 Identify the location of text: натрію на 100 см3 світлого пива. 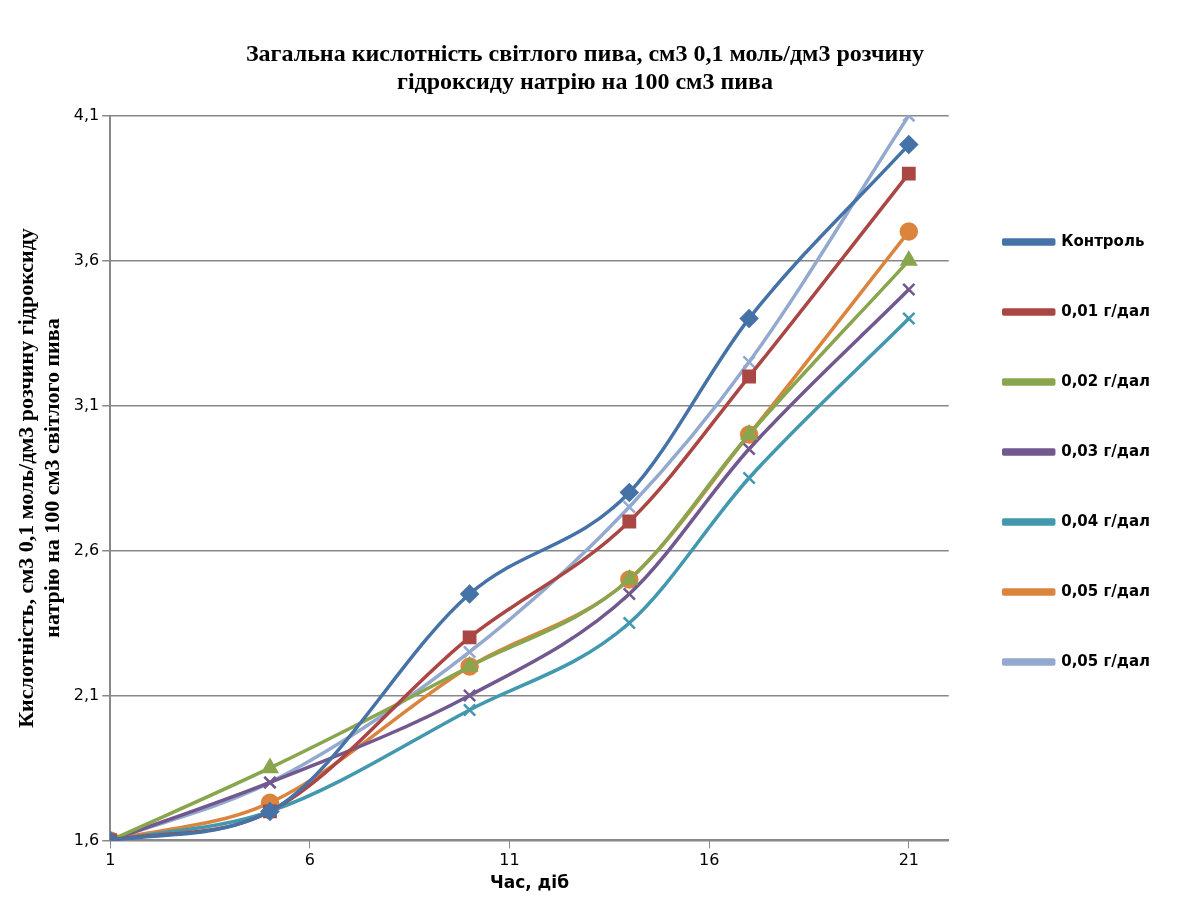
(52, 478).